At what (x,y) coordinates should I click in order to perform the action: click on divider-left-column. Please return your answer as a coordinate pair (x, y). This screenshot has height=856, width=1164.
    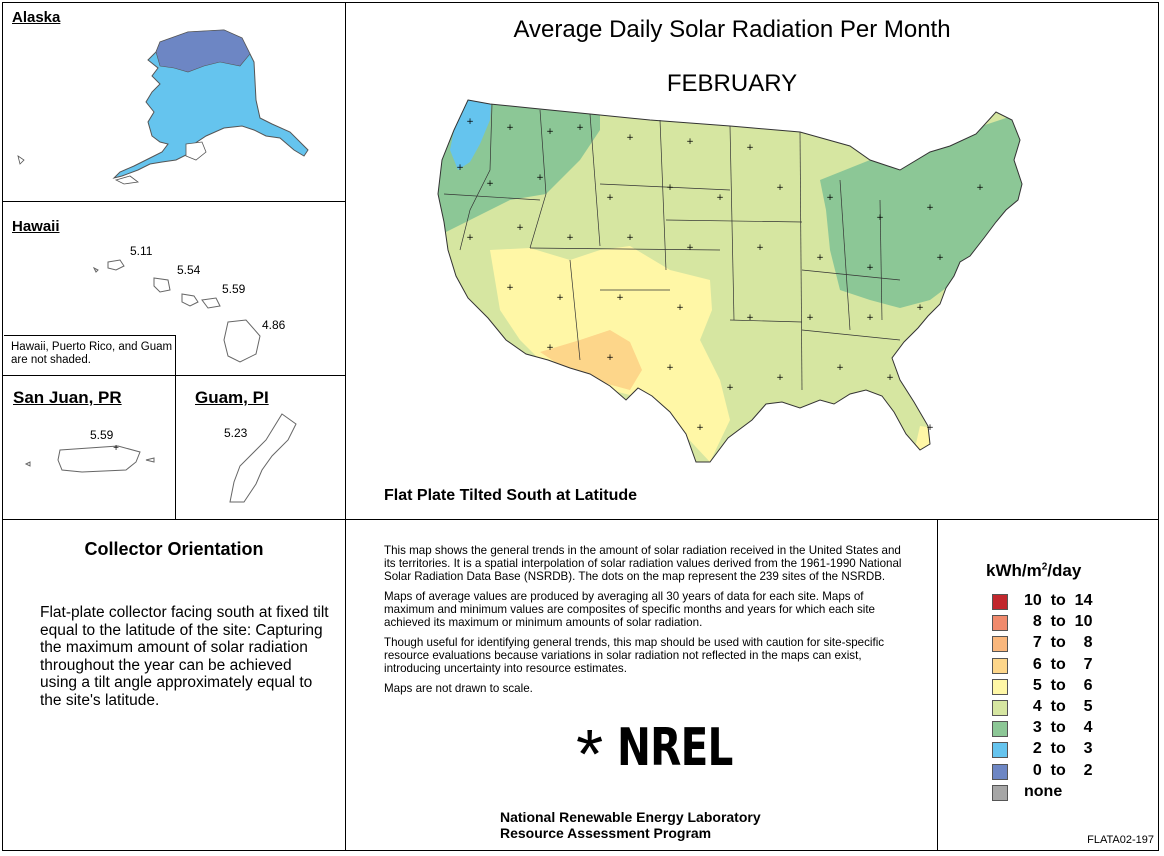
    Looking at the image, I should click on (345, 426).